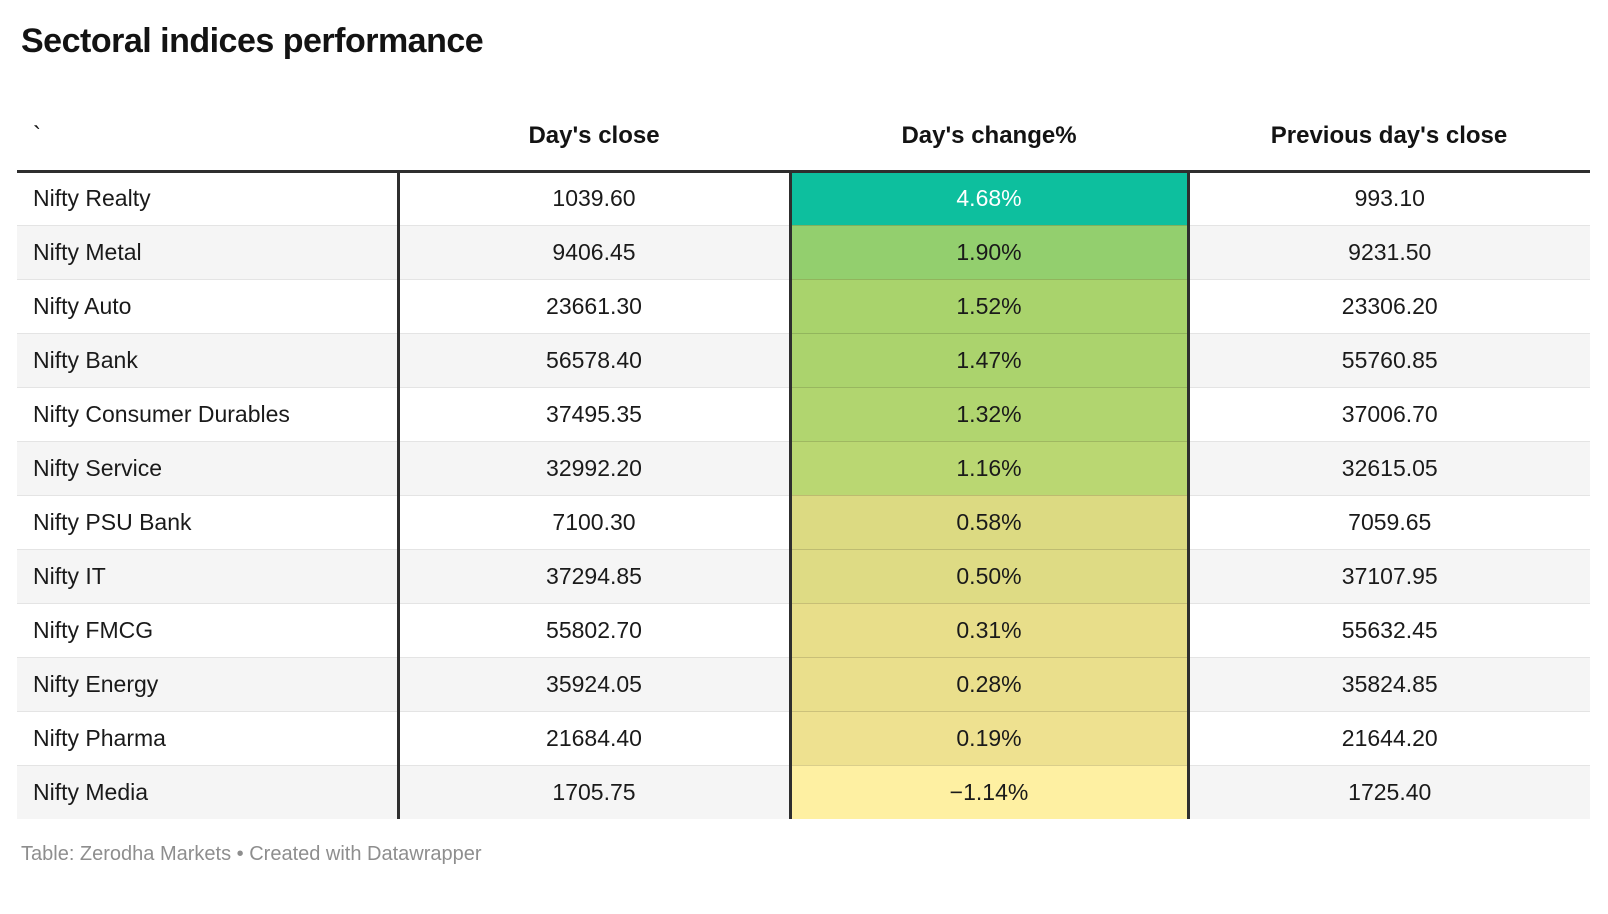 This screenshot has height=914, width=1608. Describe the element at coordinates (593, 521) in the screenshot. I see `days-close-cell: 7100.30` at that location.